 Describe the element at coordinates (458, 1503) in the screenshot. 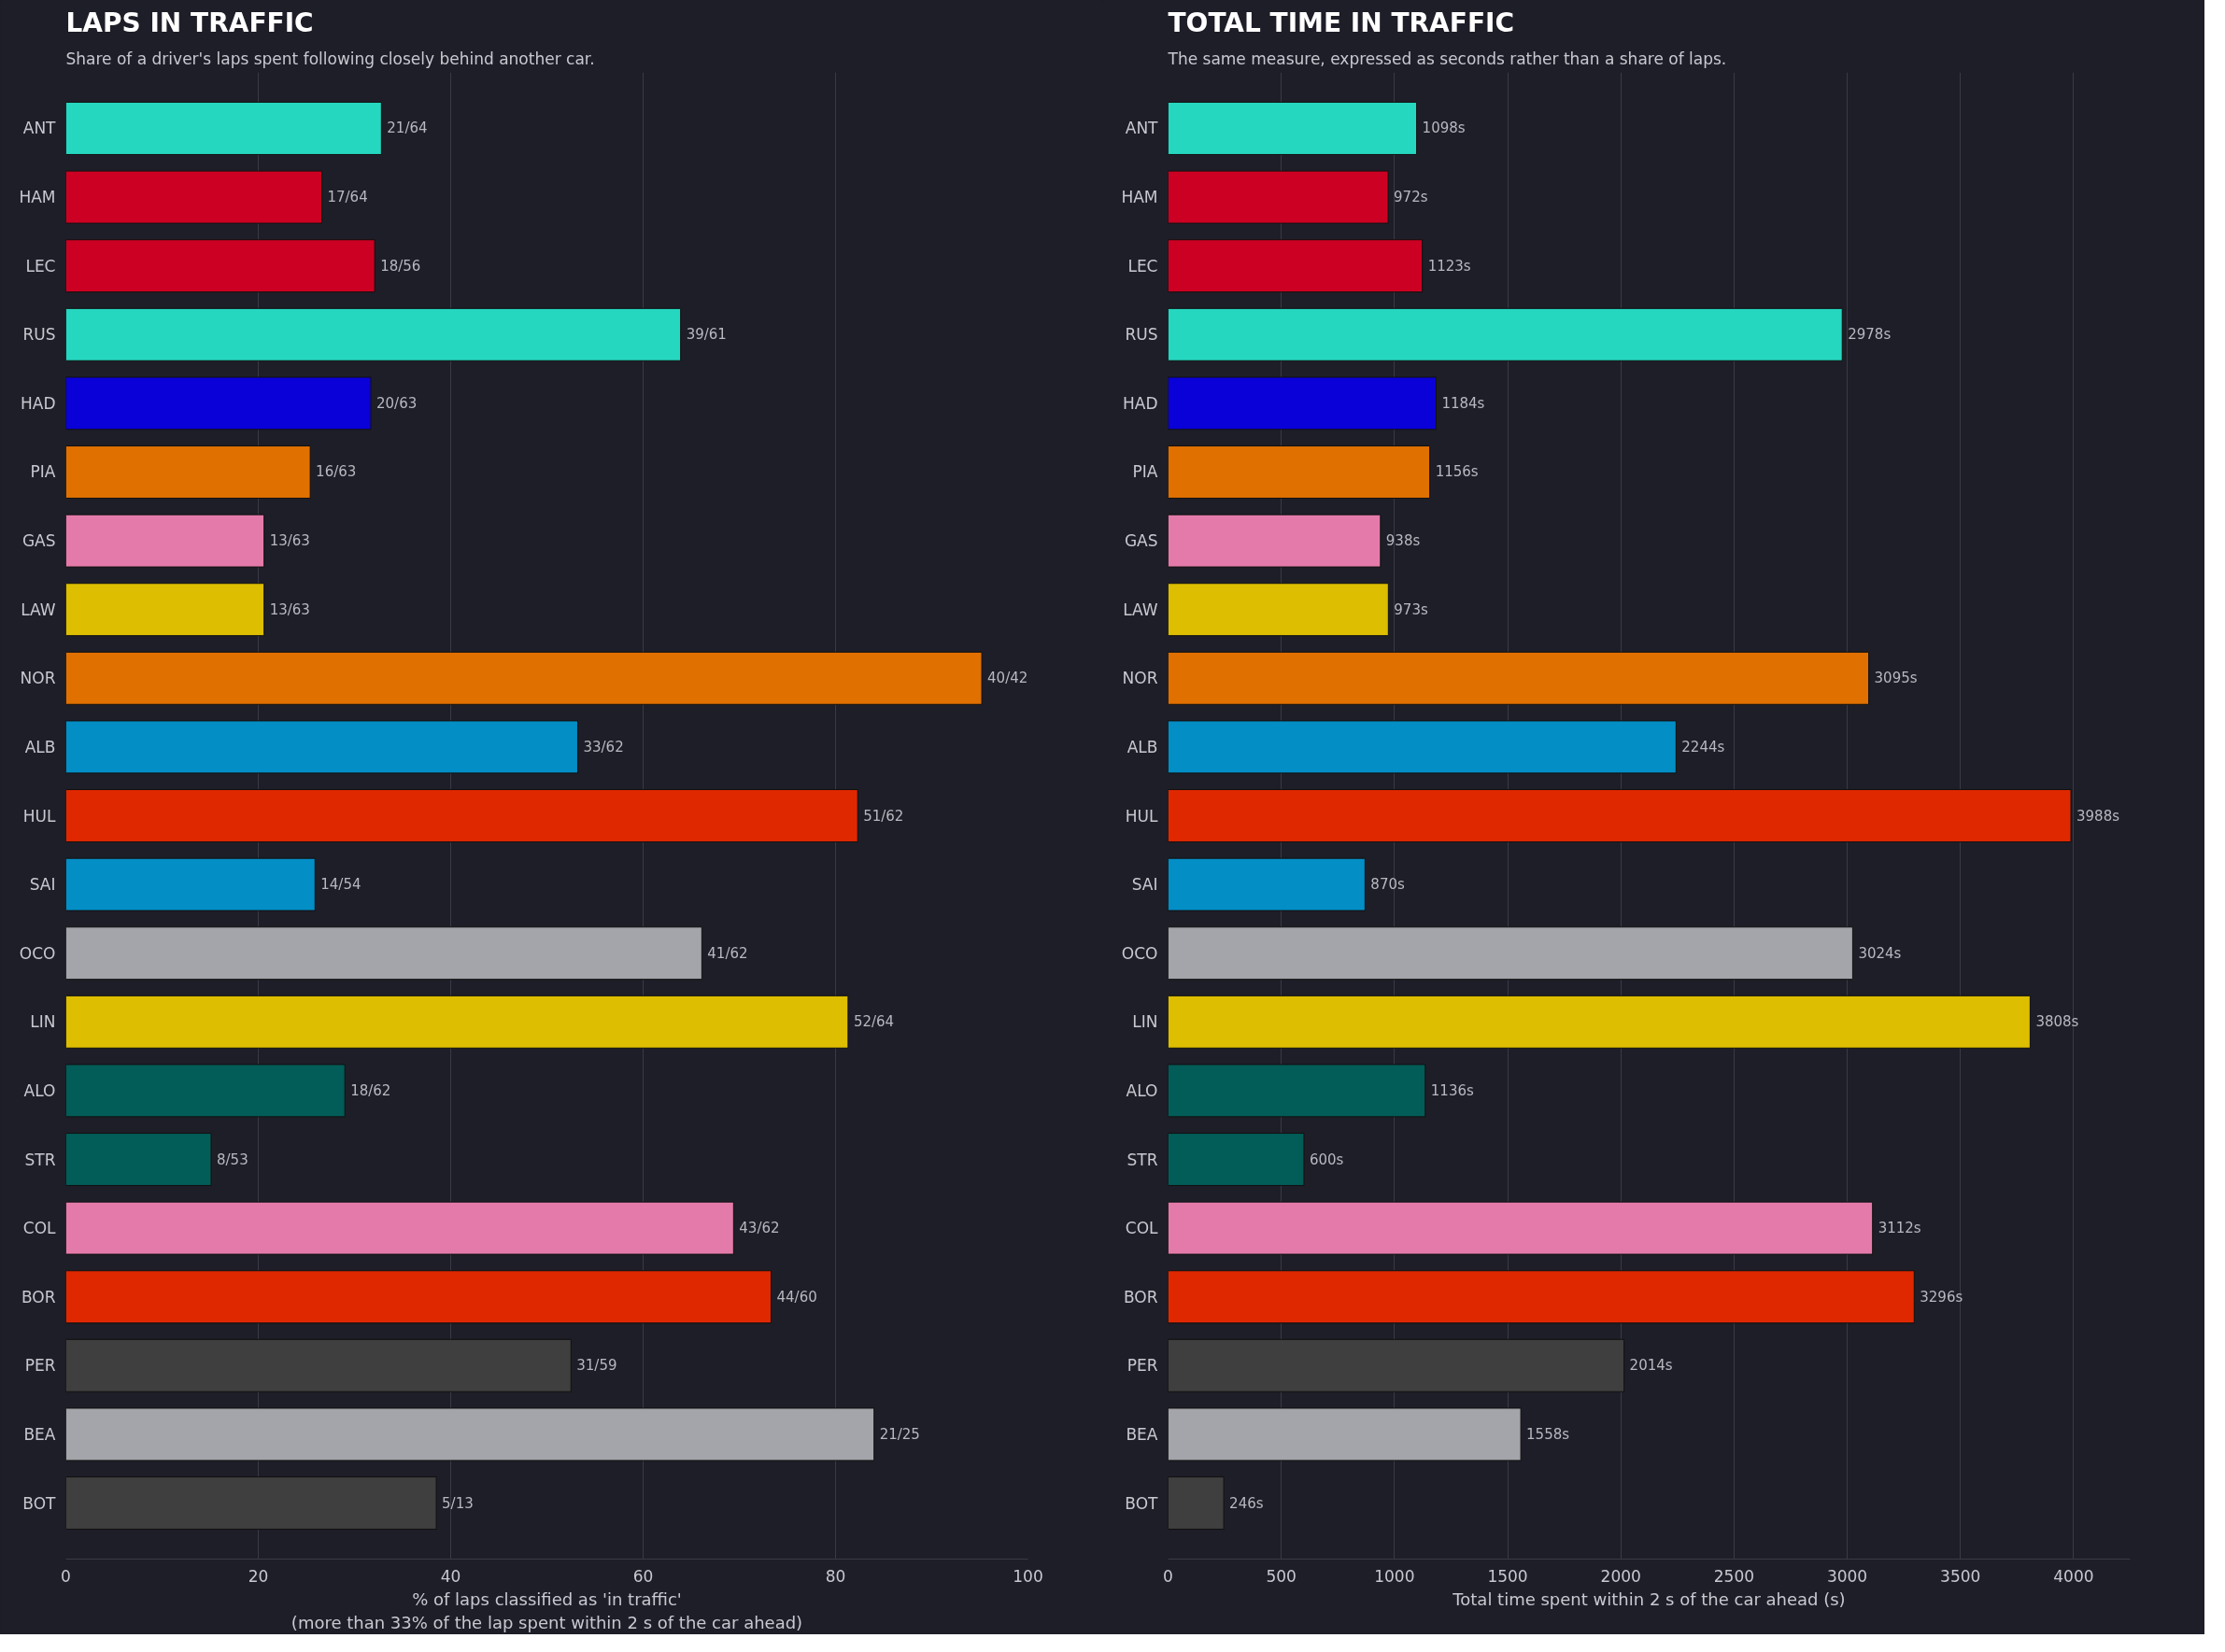

I see `data-label: 5/13` at that location.